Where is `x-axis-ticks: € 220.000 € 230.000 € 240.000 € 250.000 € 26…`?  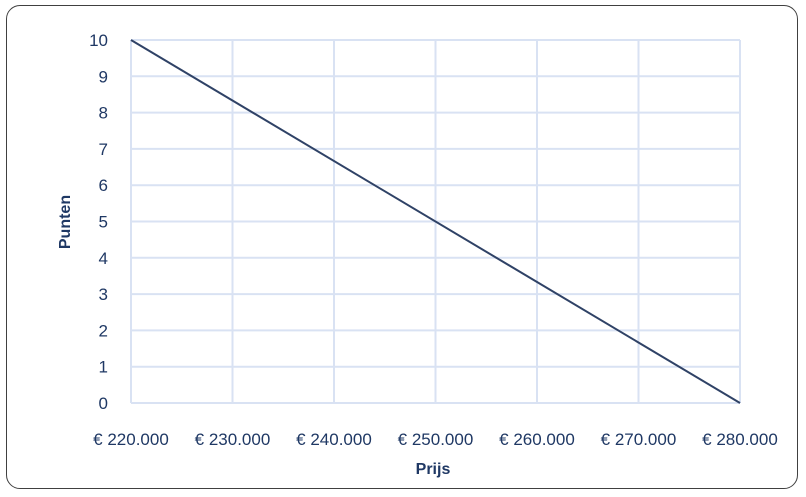 x-axis-ticks: € 220.000 € 230.000 € 240.000 € 250.000 € 26… is located at coordinates (435, 439).